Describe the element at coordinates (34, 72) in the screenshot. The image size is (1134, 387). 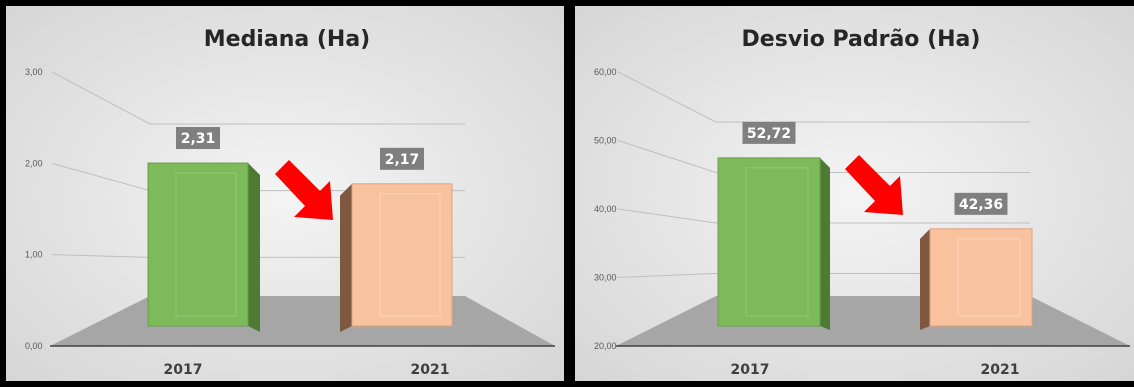
I see `y-tick-label: 3,00` at that location.